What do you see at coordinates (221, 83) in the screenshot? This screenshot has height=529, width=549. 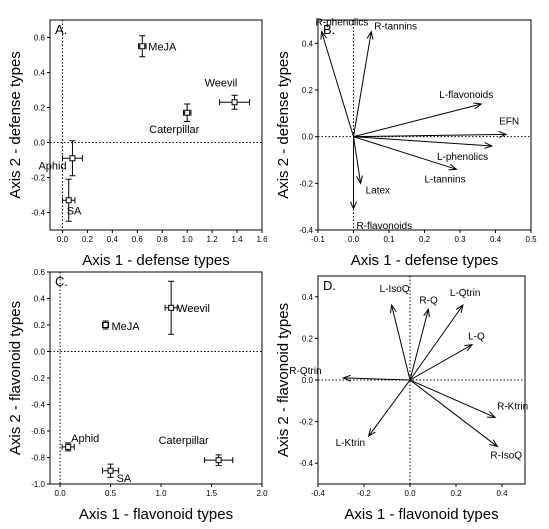 I see `point-label: Weevil` at bounding box center [221, 83].